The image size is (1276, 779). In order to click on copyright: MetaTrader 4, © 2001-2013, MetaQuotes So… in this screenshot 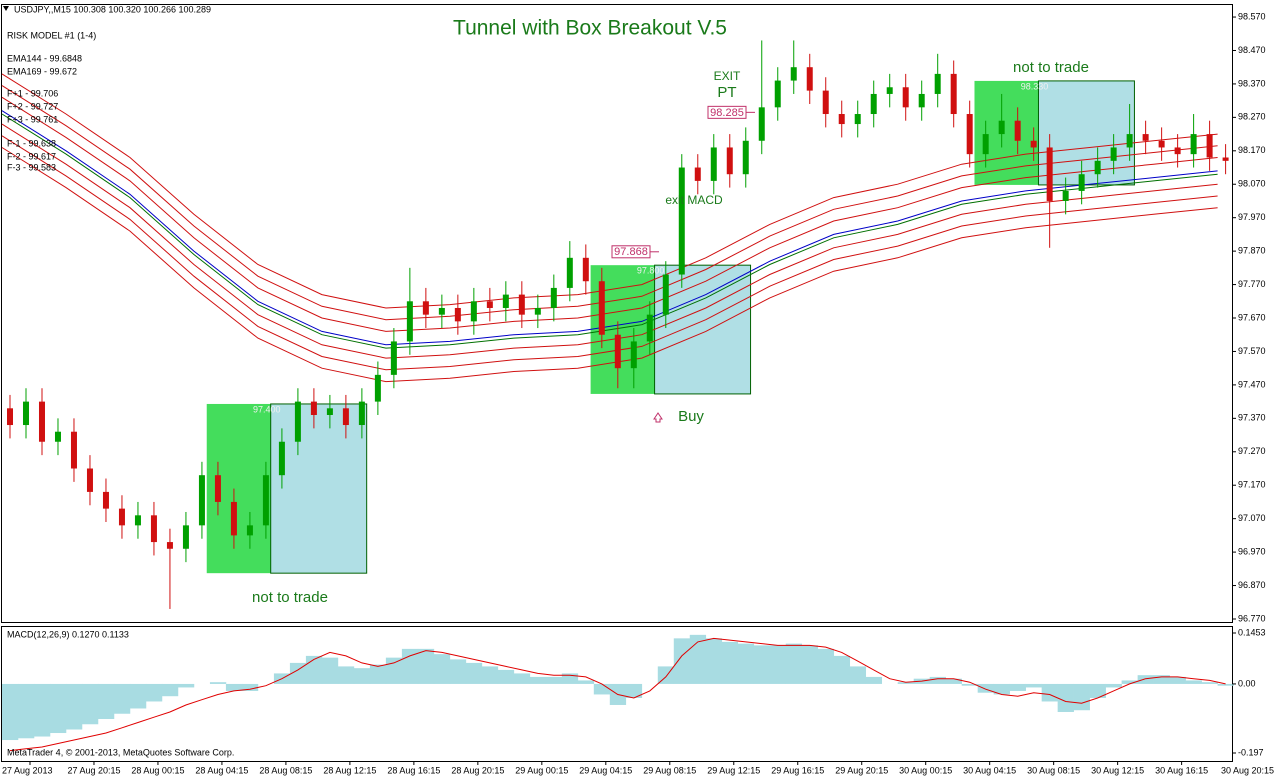, I will do `click(120, 752)`.